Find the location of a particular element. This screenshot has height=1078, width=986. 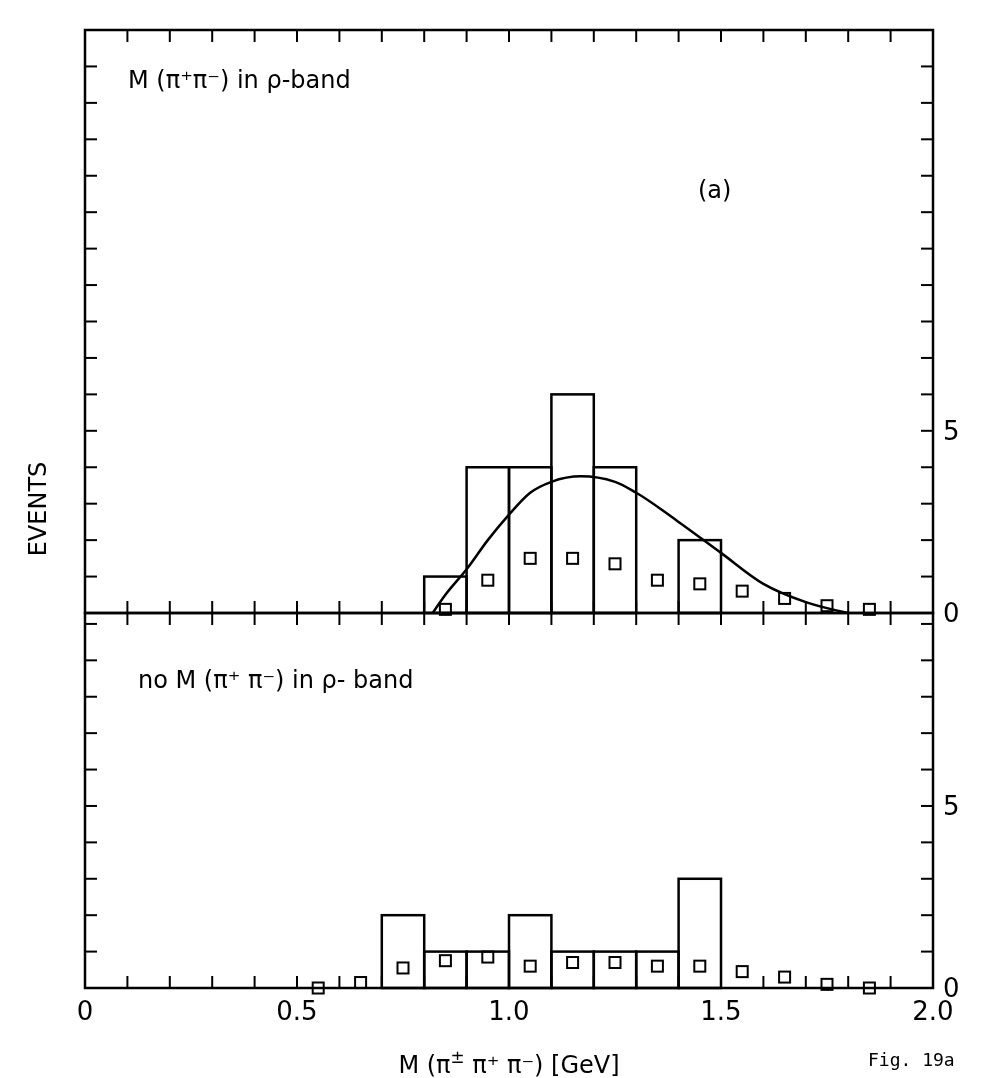

y-tick-label: 0 is located at coordinates (951, 613).